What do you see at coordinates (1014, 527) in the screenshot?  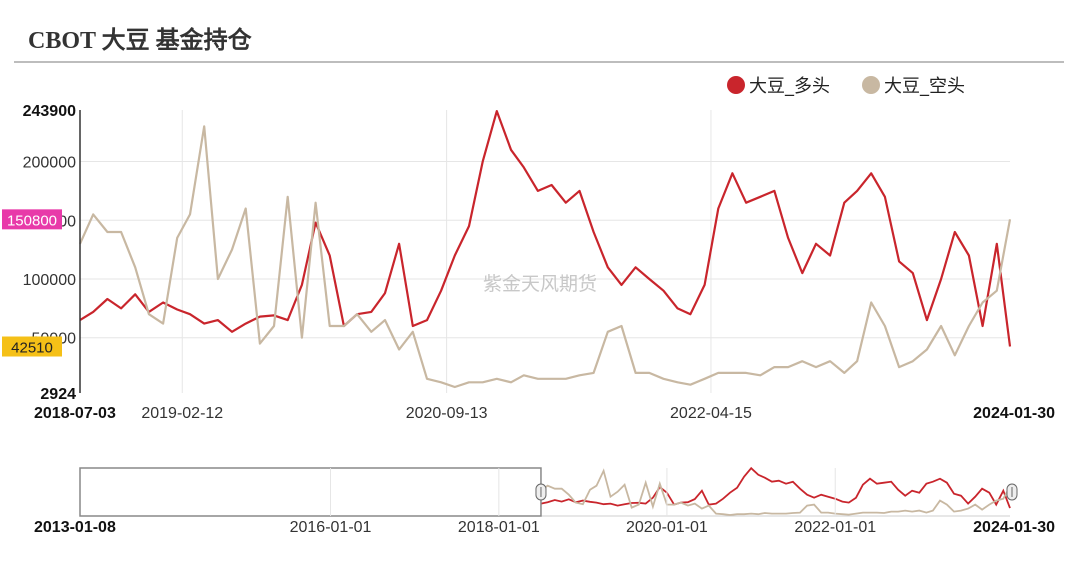 I see `navigator-end-label: 2024-01-30` at bounding box center [1014, 527].